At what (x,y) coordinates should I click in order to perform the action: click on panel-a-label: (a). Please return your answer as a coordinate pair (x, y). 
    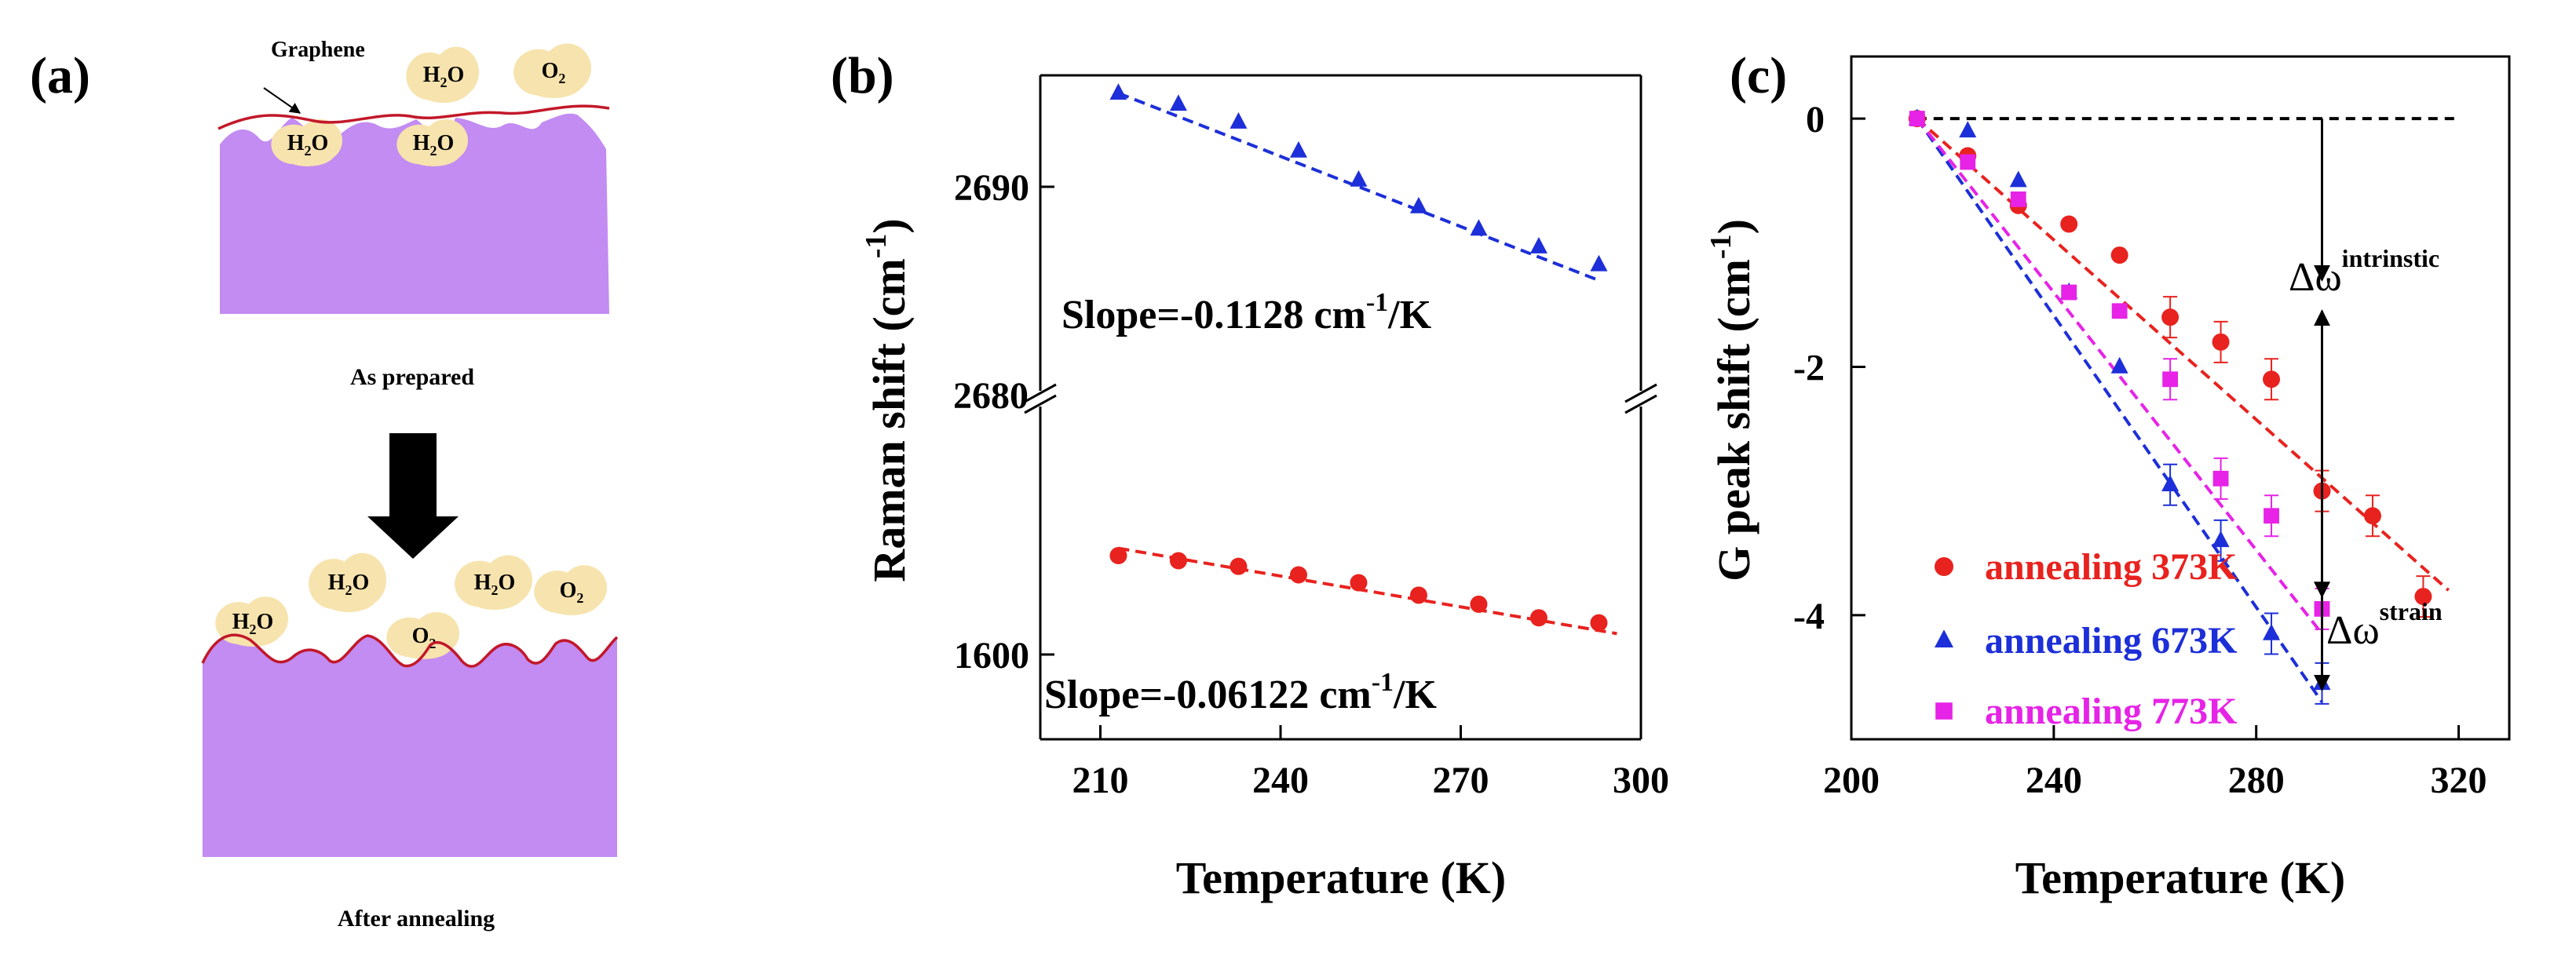
    Looking at the image, I should click on (60, 75).